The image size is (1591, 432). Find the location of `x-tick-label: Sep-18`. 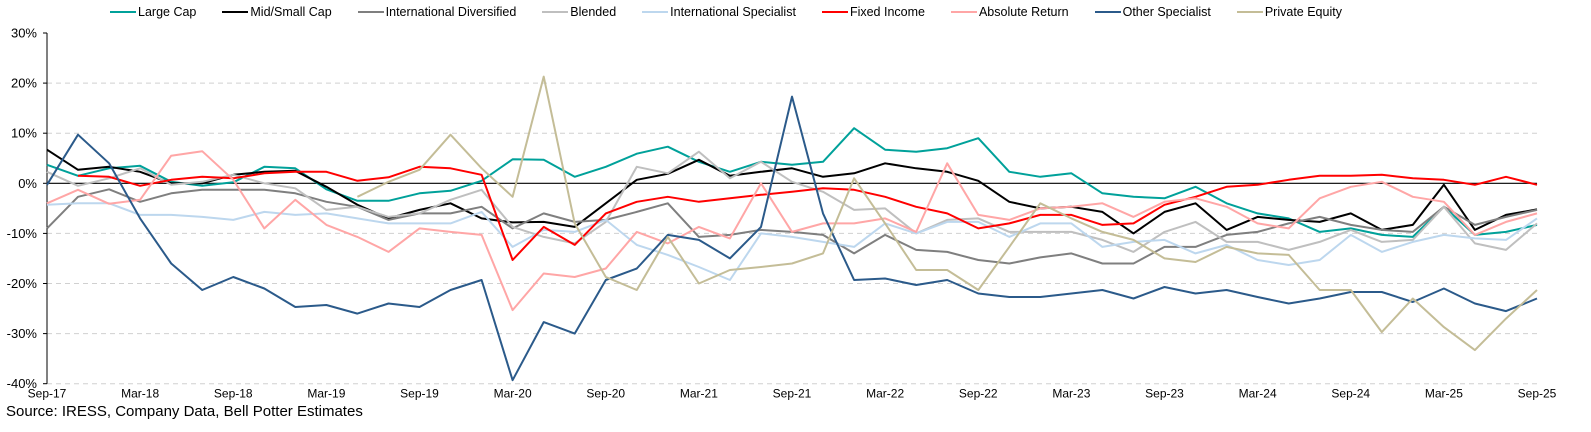

x-tick-label: Sep-18 is located at coordinates (233, 393).